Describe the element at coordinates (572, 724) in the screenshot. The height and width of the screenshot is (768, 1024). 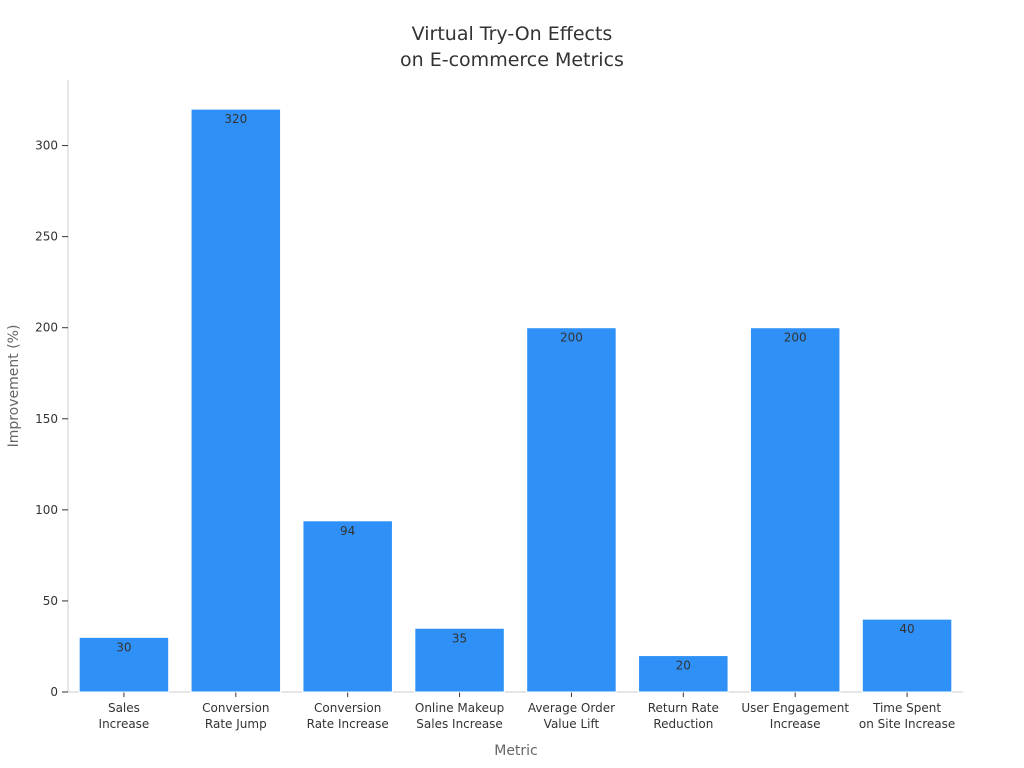
I see `x-tick-label: Value Lift` at that location.